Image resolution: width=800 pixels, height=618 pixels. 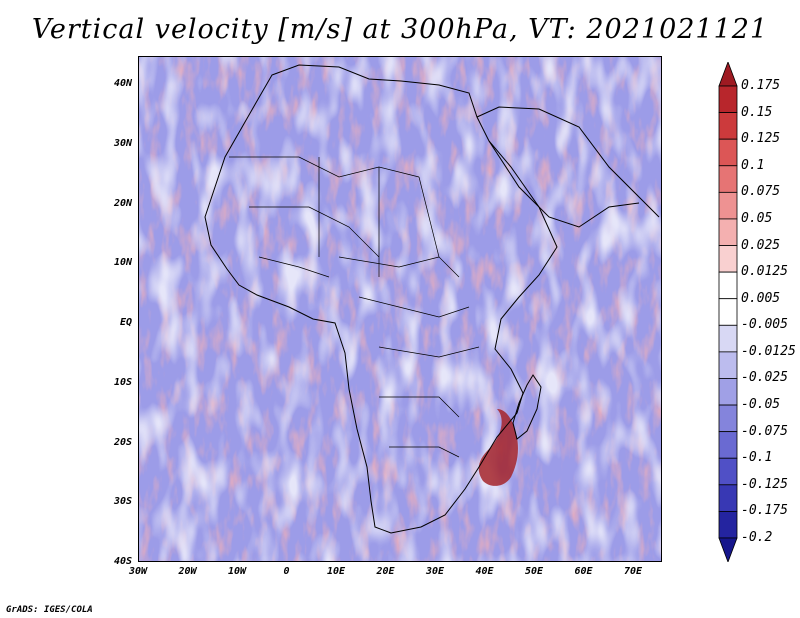 What do you see at coordinates (761, 139) in the screenshot?
I see `colorbar-label: 0.125` at bounding box center [761, 139].